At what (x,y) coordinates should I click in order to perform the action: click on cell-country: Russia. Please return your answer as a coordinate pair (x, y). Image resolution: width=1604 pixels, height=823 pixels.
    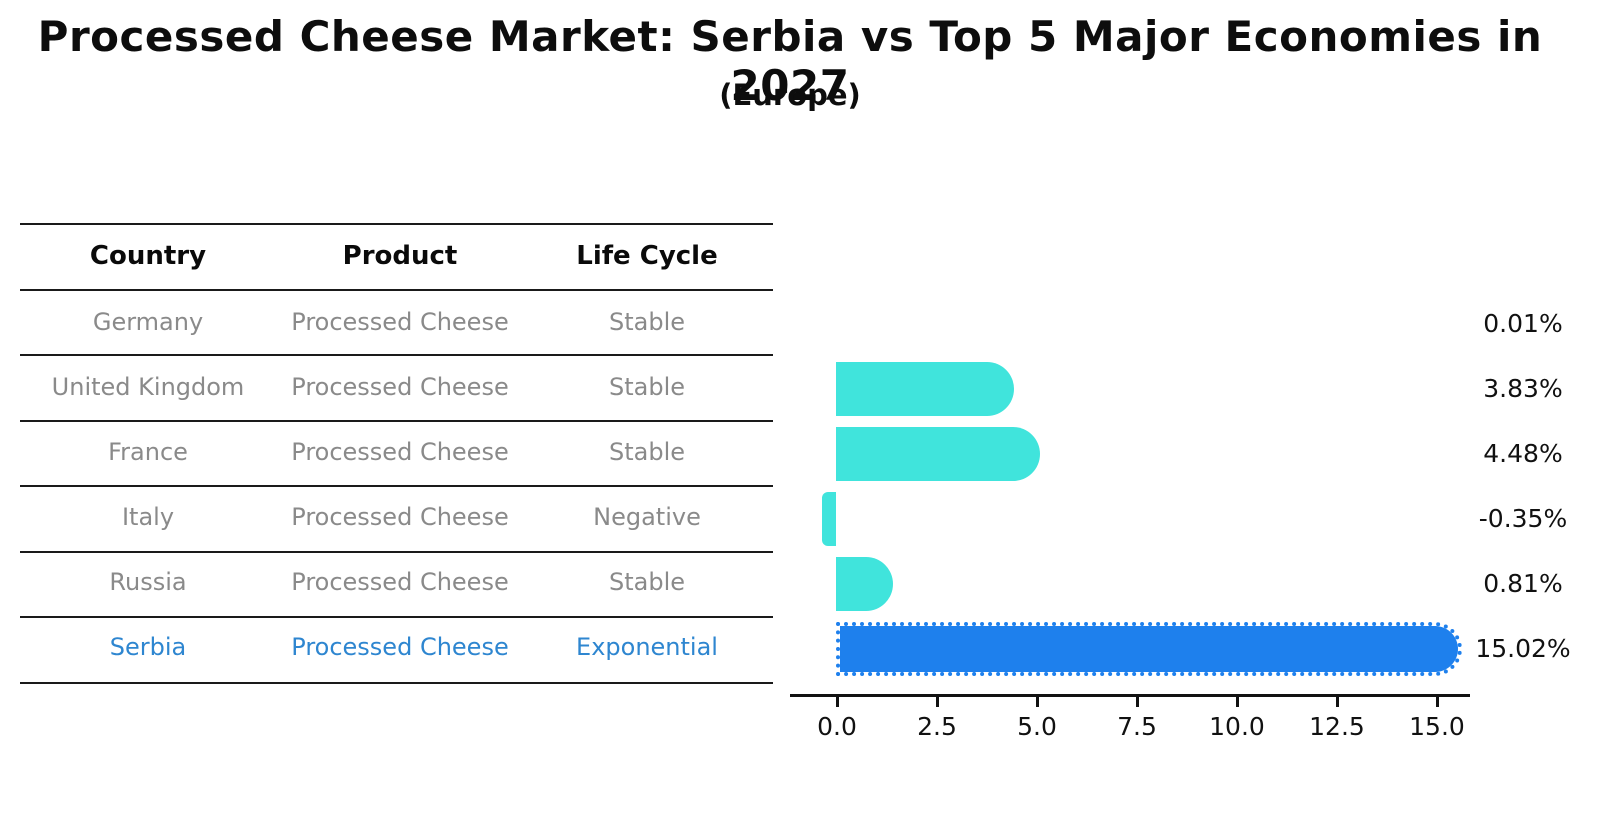
    Looking at the image, I should click on (148, 582).